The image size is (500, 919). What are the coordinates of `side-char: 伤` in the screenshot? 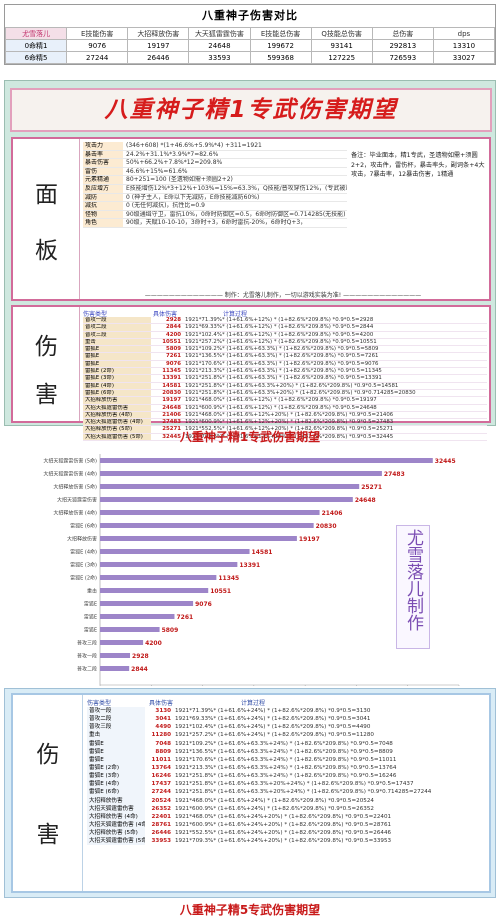 It's located at (46, 347).